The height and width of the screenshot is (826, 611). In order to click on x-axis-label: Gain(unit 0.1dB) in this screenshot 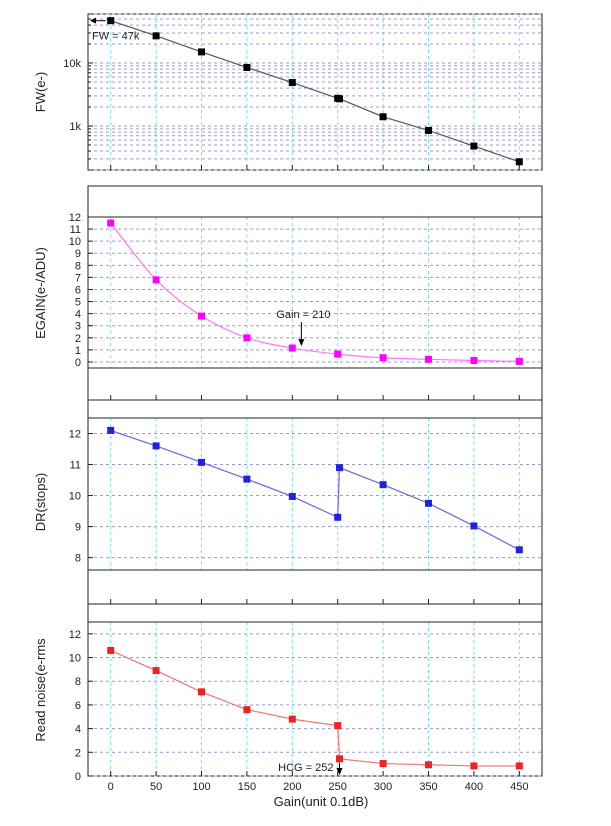, I will do `click(321, 801)`.